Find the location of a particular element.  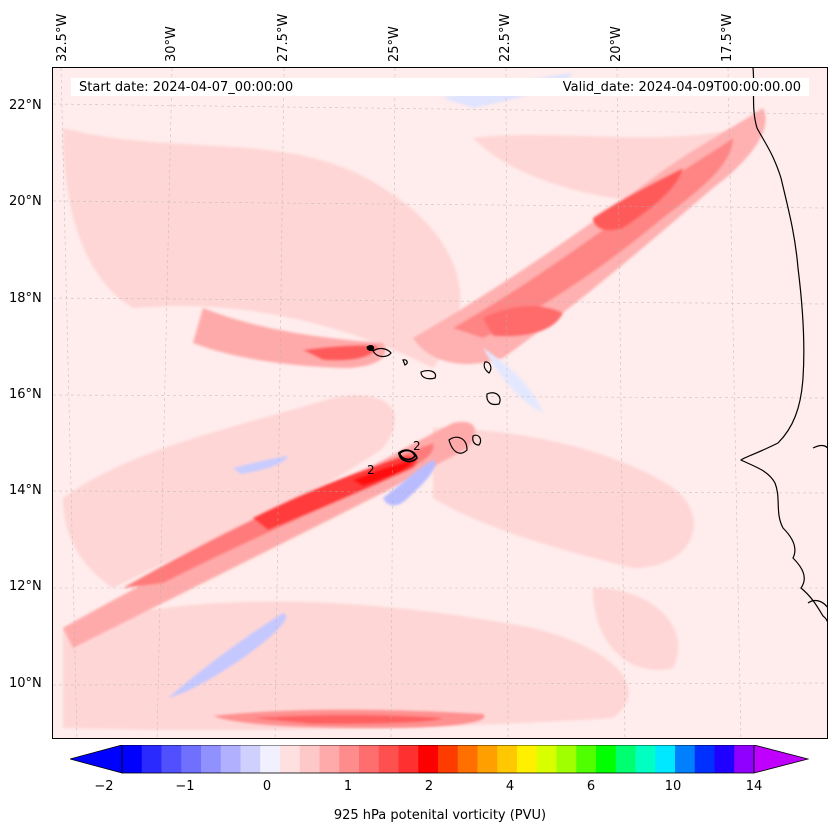

lat-label-18N: 18°N is located at coordinates (25, 298).